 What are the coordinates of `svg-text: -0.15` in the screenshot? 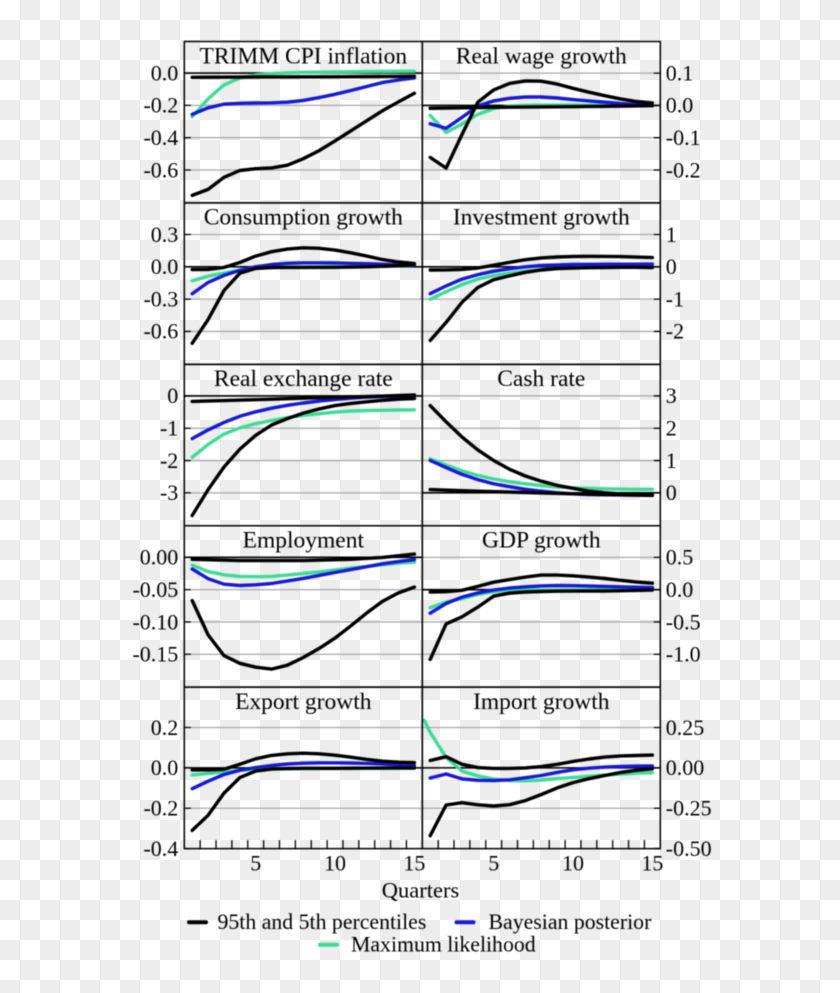 It's located at (155, 654).